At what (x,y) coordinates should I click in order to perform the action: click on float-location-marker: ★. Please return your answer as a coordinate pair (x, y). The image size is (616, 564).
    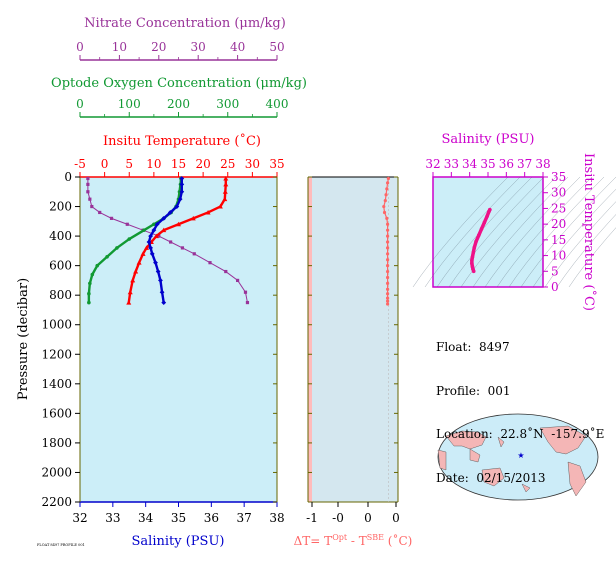
    Looking at the image, I should click on (520, 455).